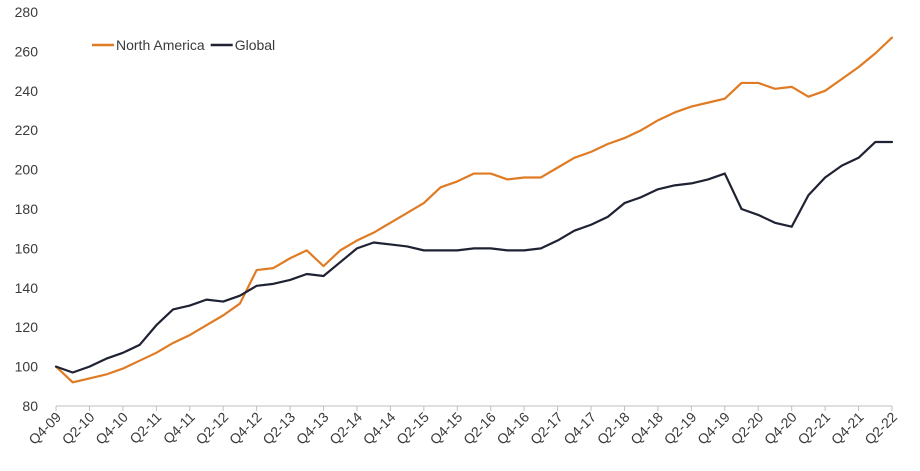 This screenshot has height=471, width=920. Describe the element at coordinates (579, 428) in the screenshot. I see `x-tick-label: Q4-17` at that location.